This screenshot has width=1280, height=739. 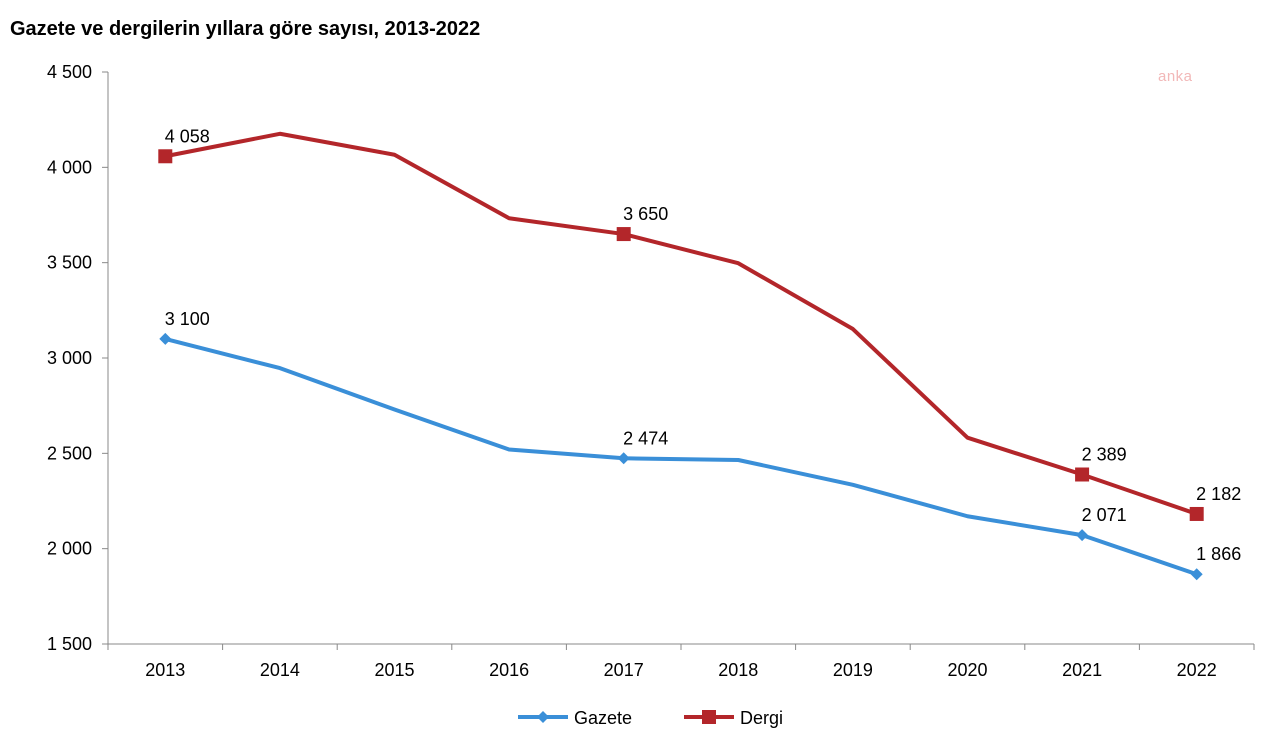 I want to click on x-tick-label: 2013, so click(x=165, y=670).